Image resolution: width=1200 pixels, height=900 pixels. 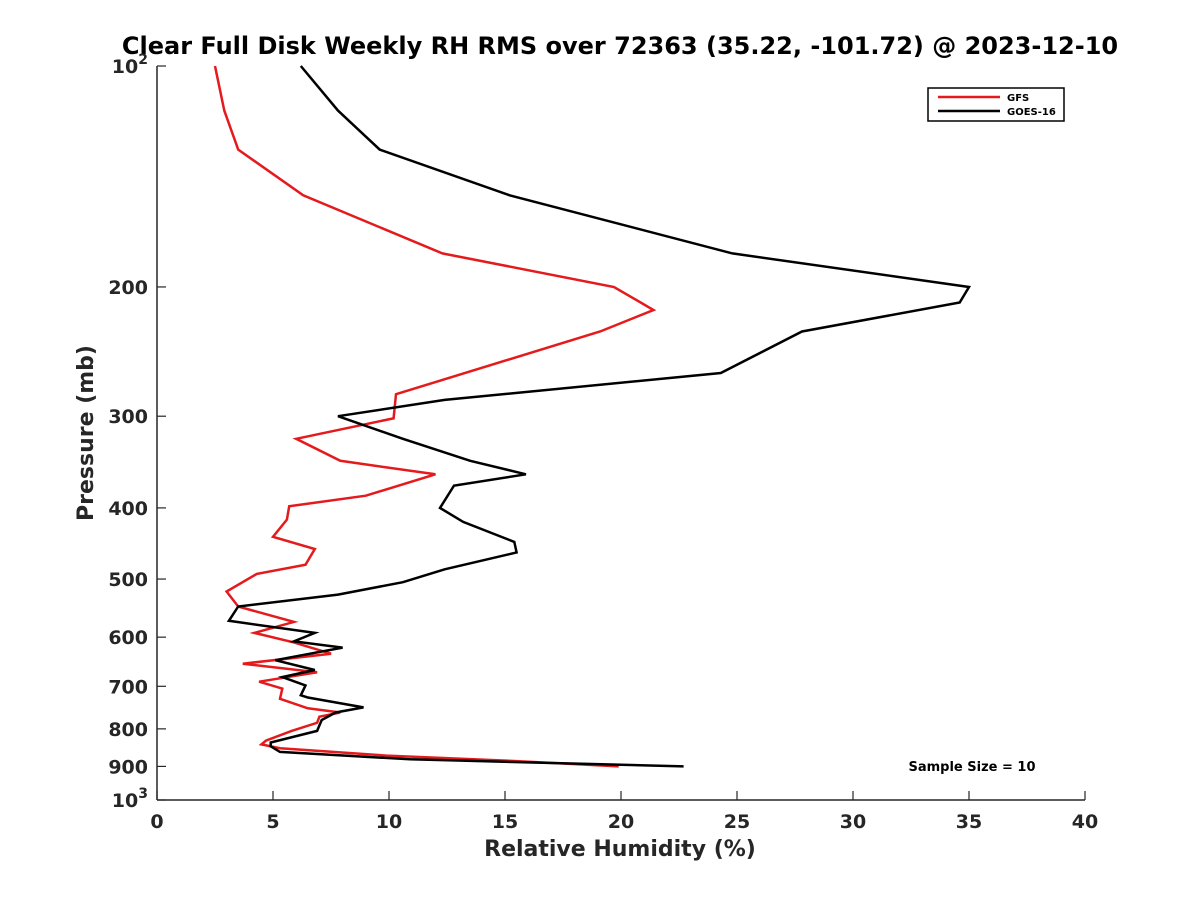 What do you see at coordinates (389, 822) in the screenshot?
I see `x-tick-label-10: 10` at bounding box center [389, 822].